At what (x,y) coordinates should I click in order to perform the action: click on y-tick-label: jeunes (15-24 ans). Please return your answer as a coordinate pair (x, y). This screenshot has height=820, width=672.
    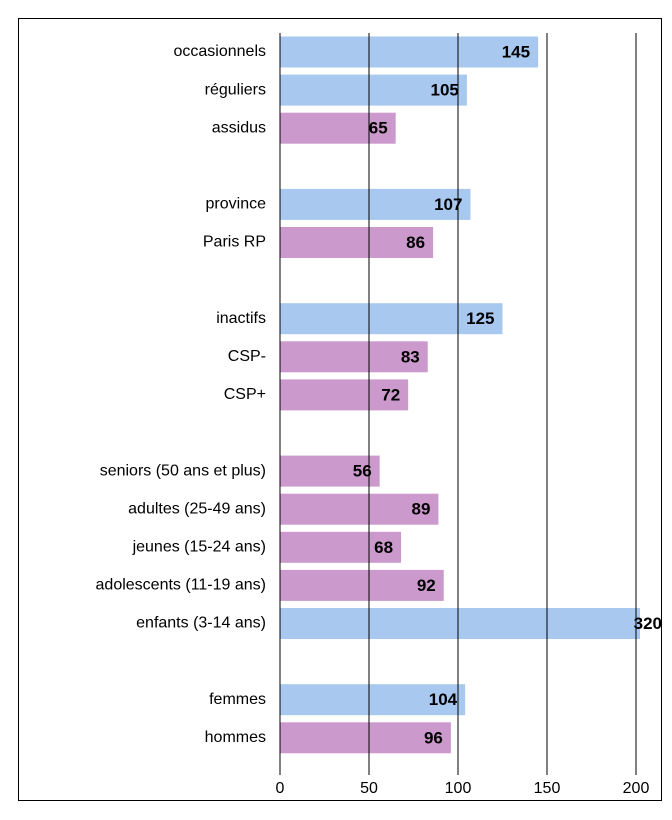
    Looking at the image, I should click on (199, 547).